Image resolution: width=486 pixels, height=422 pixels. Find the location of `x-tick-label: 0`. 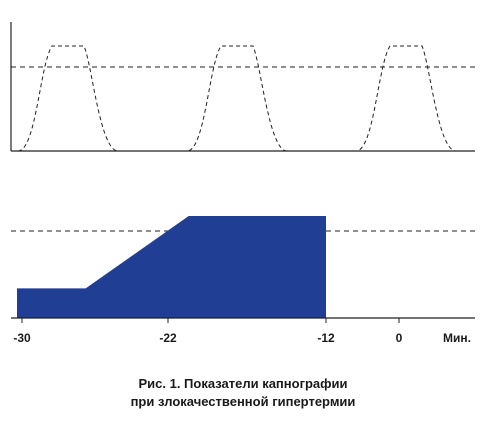

x-tick-label: 0 is located at coordinates (399, 338).